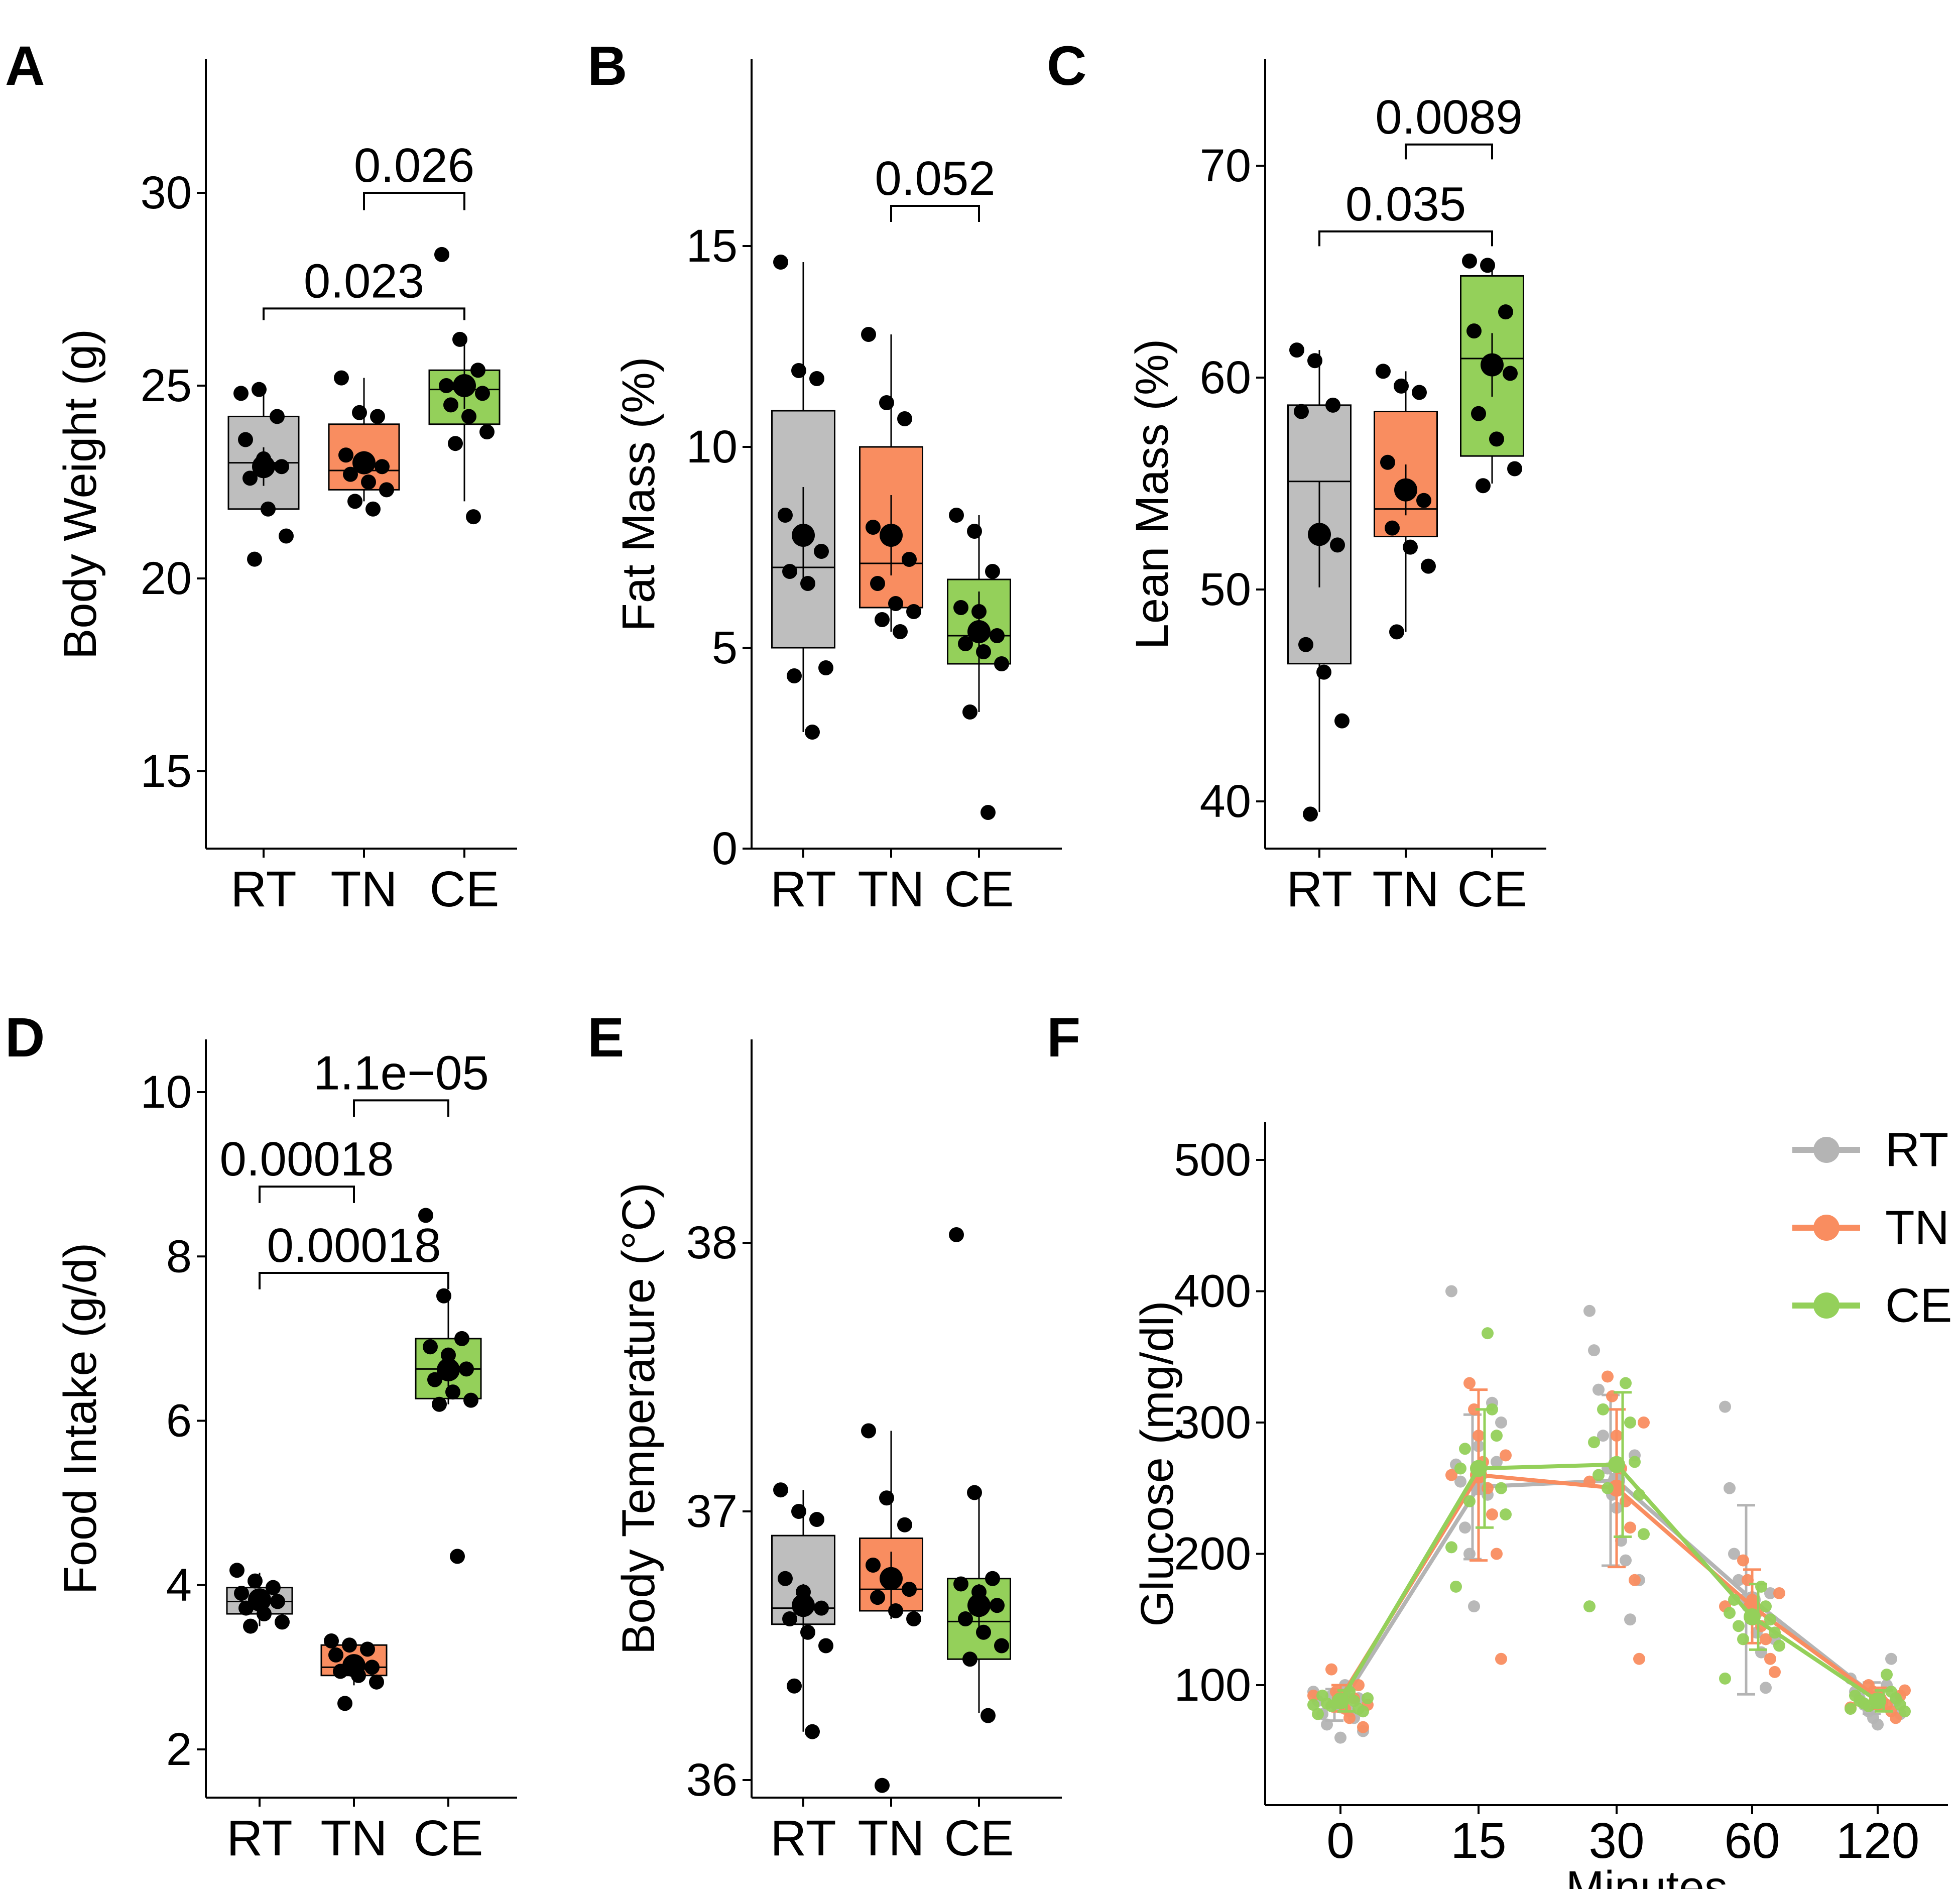 This screenshot has width=1960, height=1889. I want to click on p-value-label: 1.1e−05, so click(401, 1073).